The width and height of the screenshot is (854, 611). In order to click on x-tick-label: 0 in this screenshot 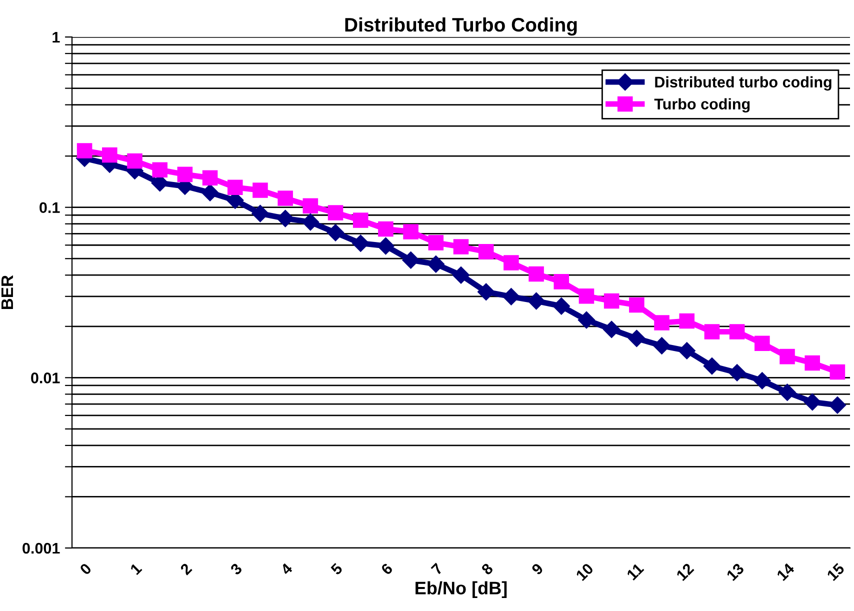, I will do `click(85, 569)`.